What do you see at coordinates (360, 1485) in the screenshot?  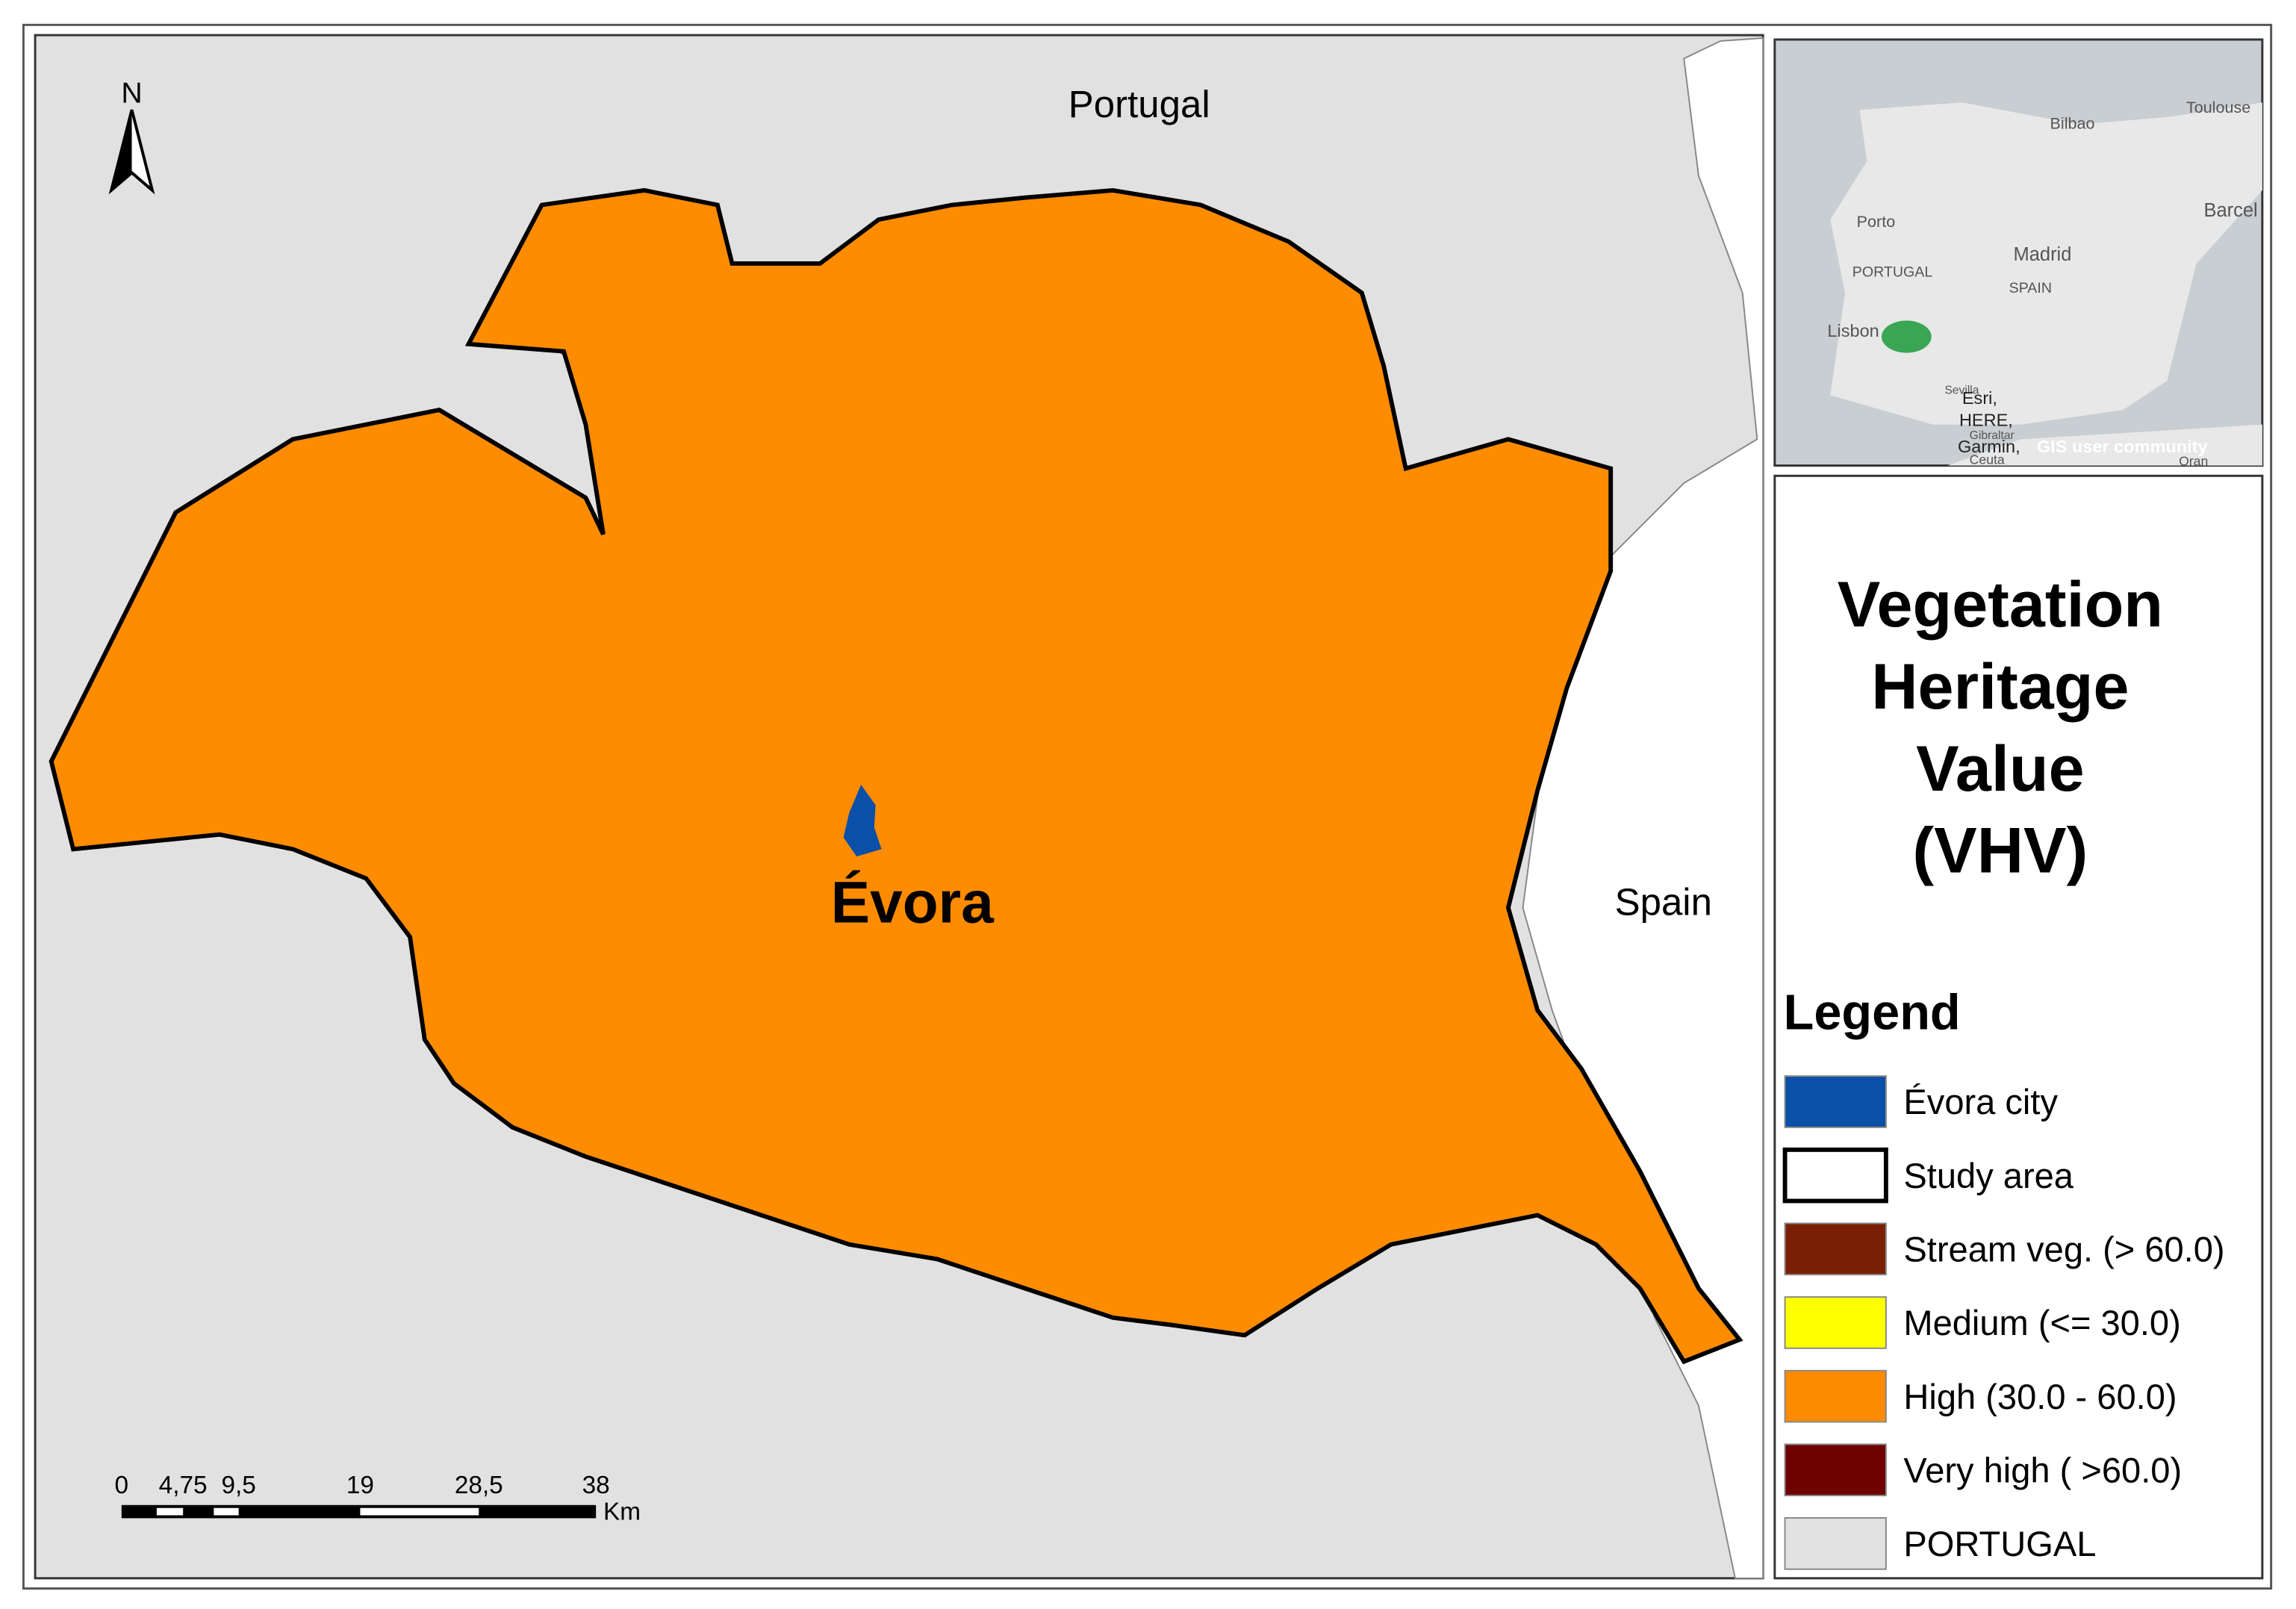 I see `scale-label: 19` at bounding box center [360, 1485].